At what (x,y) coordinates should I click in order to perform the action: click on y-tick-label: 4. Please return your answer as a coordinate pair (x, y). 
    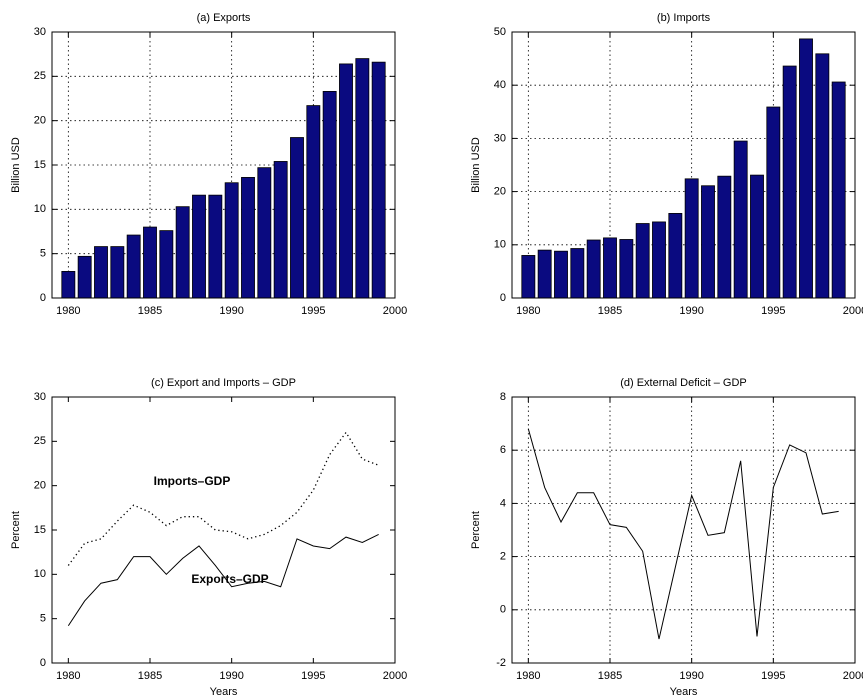
    Looking at the image, I should click on (503, 503).